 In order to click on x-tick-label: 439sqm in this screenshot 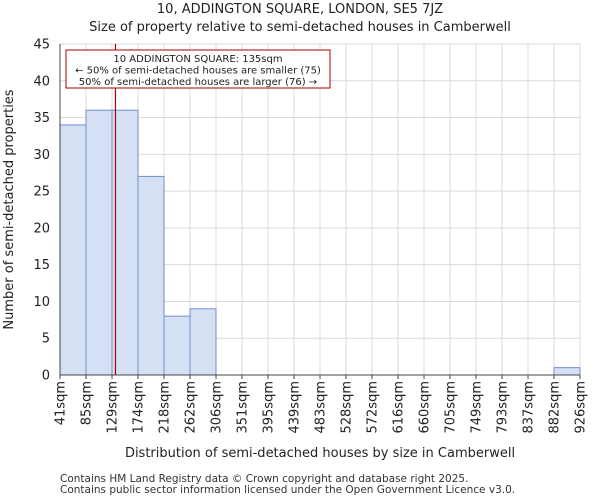, I will do `click(295, 407)`.